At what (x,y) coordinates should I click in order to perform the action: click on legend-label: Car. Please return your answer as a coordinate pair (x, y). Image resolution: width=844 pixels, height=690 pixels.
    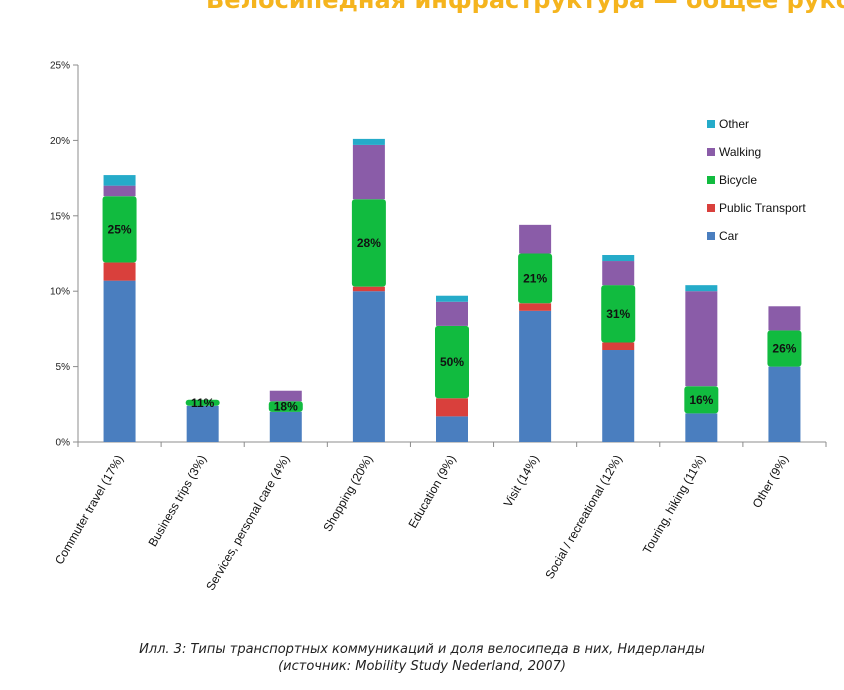
    Looking at the image, I should click on (728, 236).